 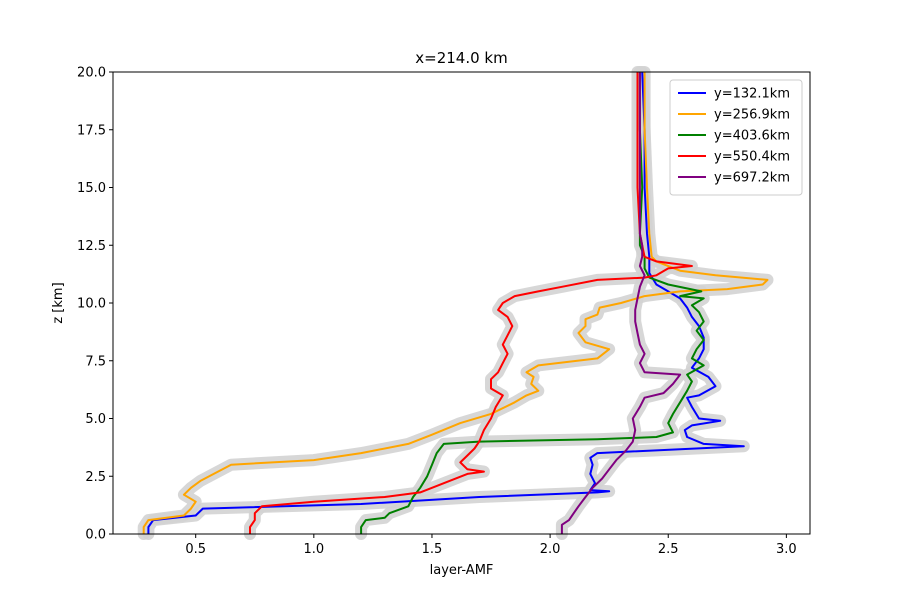 What do you see at coordinates (91, 73) in the screenshot?
I see `y-tick-label: 20.0` at bounding box center [91, 73].